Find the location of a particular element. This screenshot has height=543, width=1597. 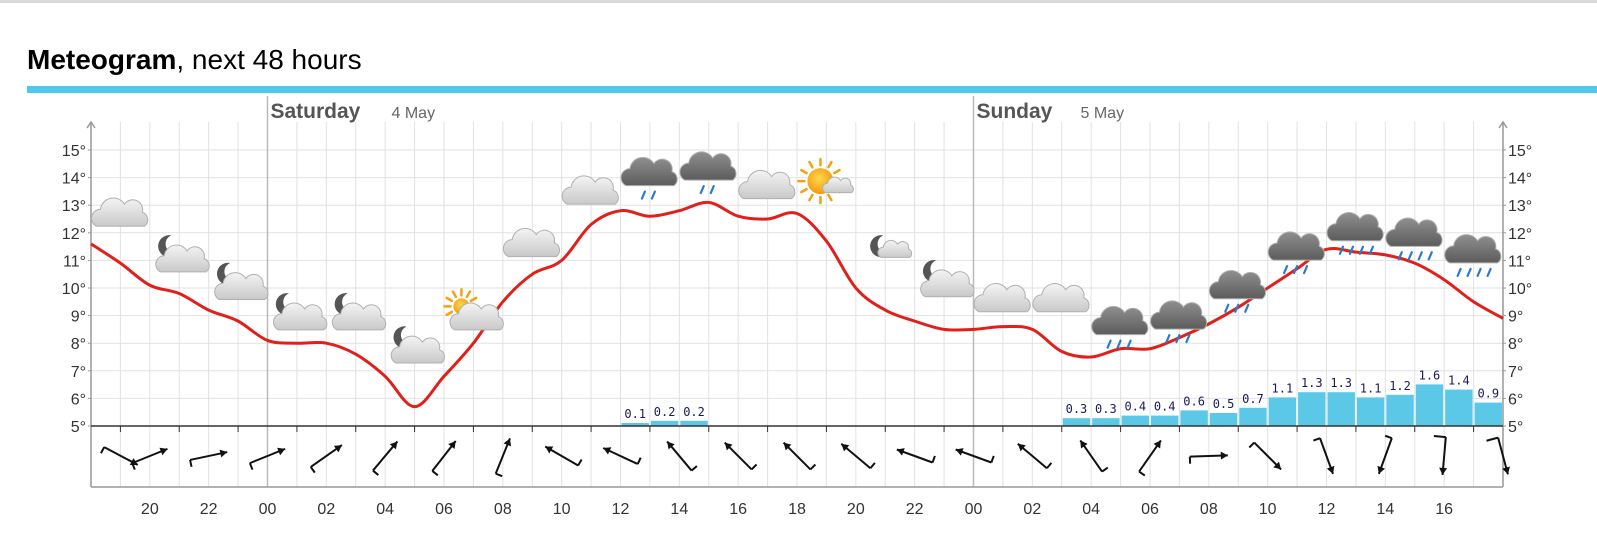

title-rest: , next 48 hours is located at coordinates (269, 59).